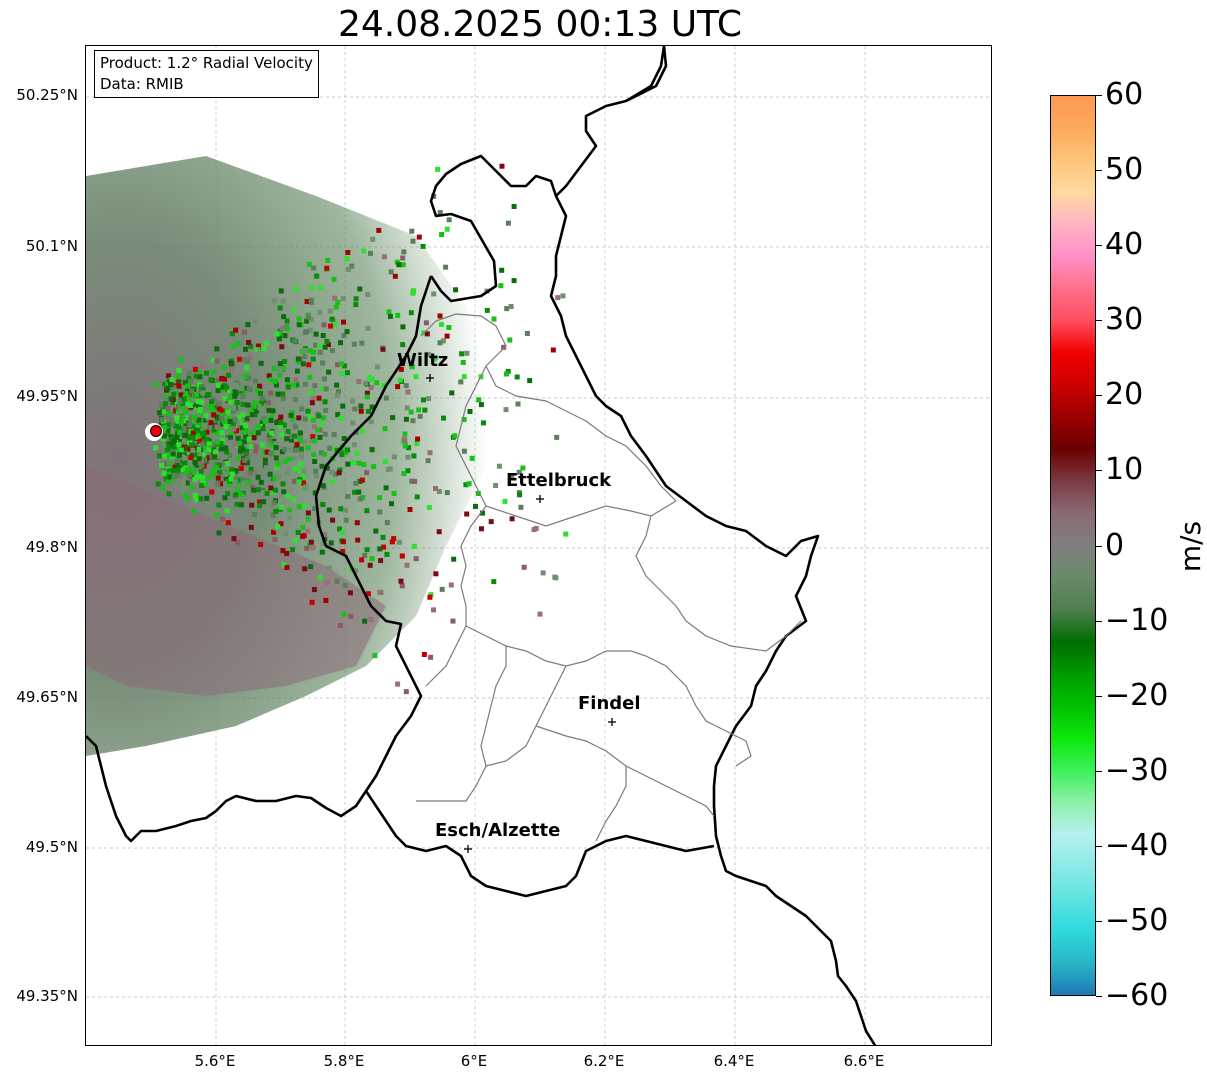 Image resolution: width=1207 pixels, height=1081 pixels. Describe the element at coordinates (51, 547) in the screenshot. I see `y-tick-label: 49.8°N` at that location.